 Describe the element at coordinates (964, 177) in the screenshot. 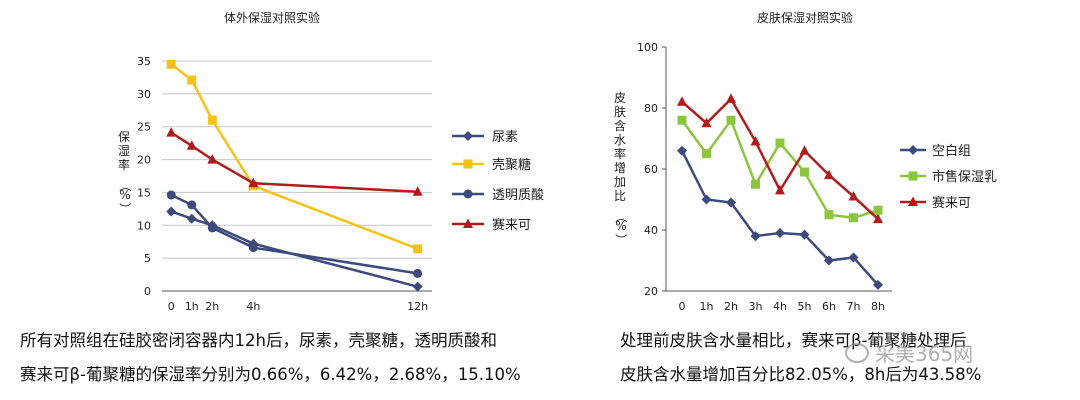

I see `right-legend-label: 市售保湿乳` at that location.